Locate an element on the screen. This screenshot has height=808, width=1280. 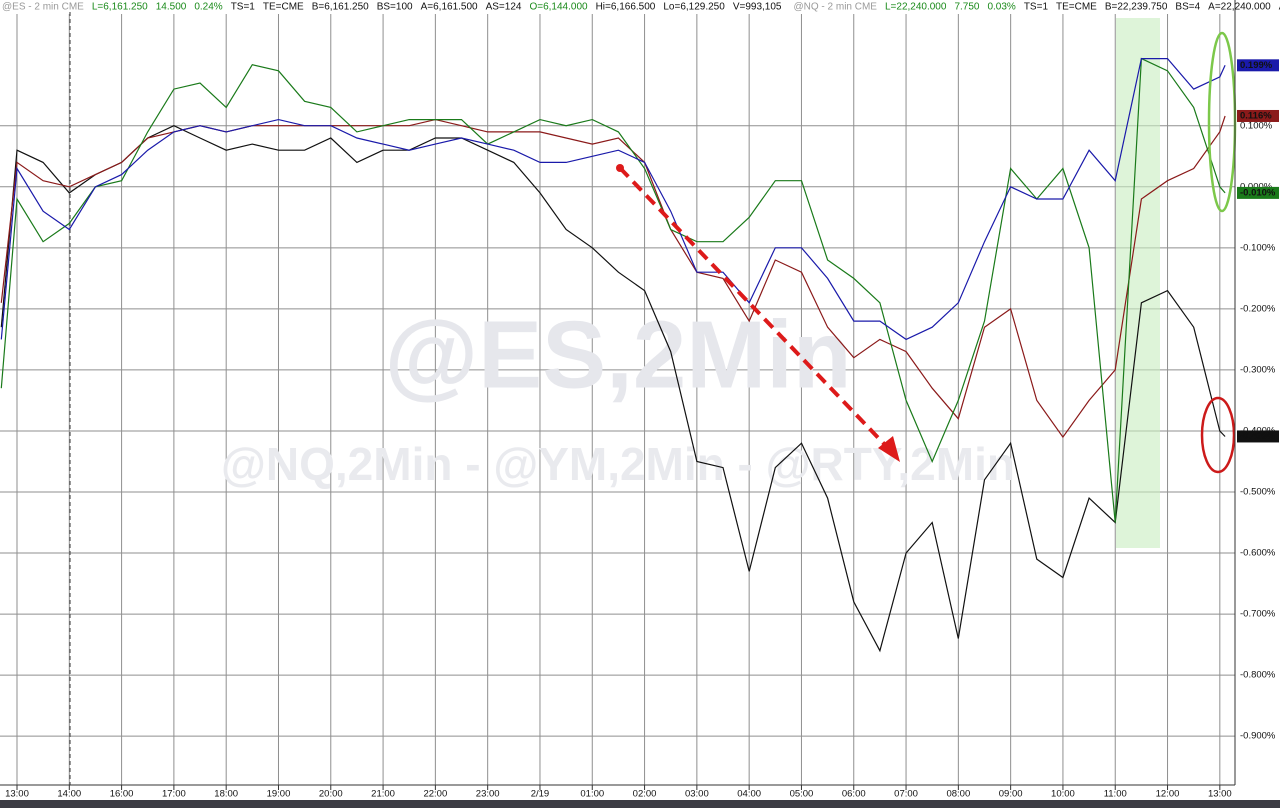
header-item: @NQ - 2 min CME is located at coordinates (835, 7).